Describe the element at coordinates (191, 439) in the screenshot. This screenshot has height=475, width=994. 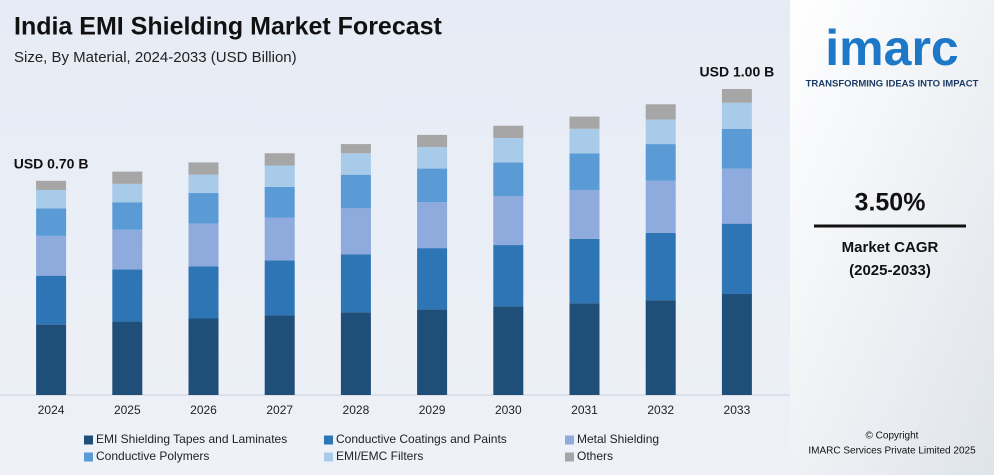
I see `legend-label: EMI Shielding Tapes and Laminates` at that location.